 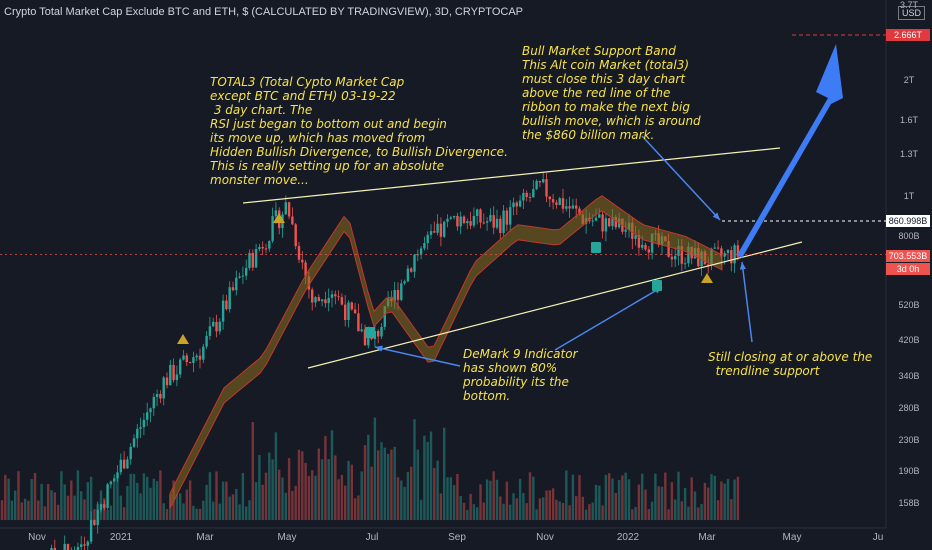 I want to click on y-tick-label: 1T, so click(x=909, y=196).